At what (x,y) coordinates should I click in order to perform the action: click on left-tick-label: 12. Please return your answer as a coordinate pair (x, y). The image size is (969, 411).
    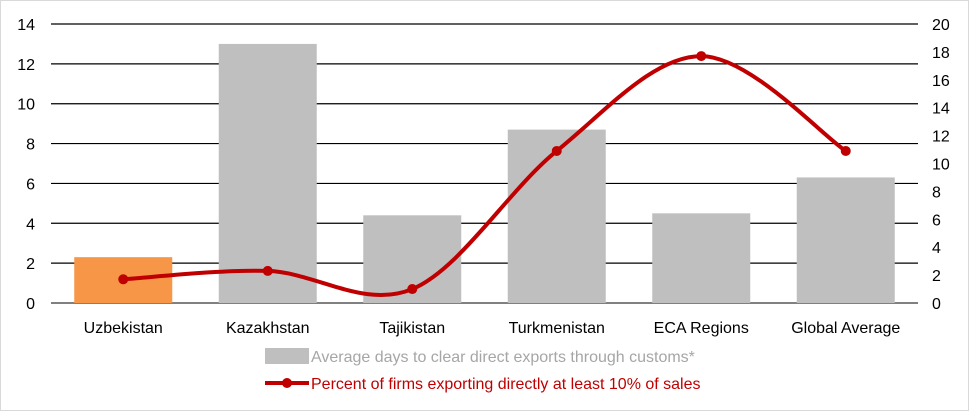
    Looking at the image, I should click on (26, 65).